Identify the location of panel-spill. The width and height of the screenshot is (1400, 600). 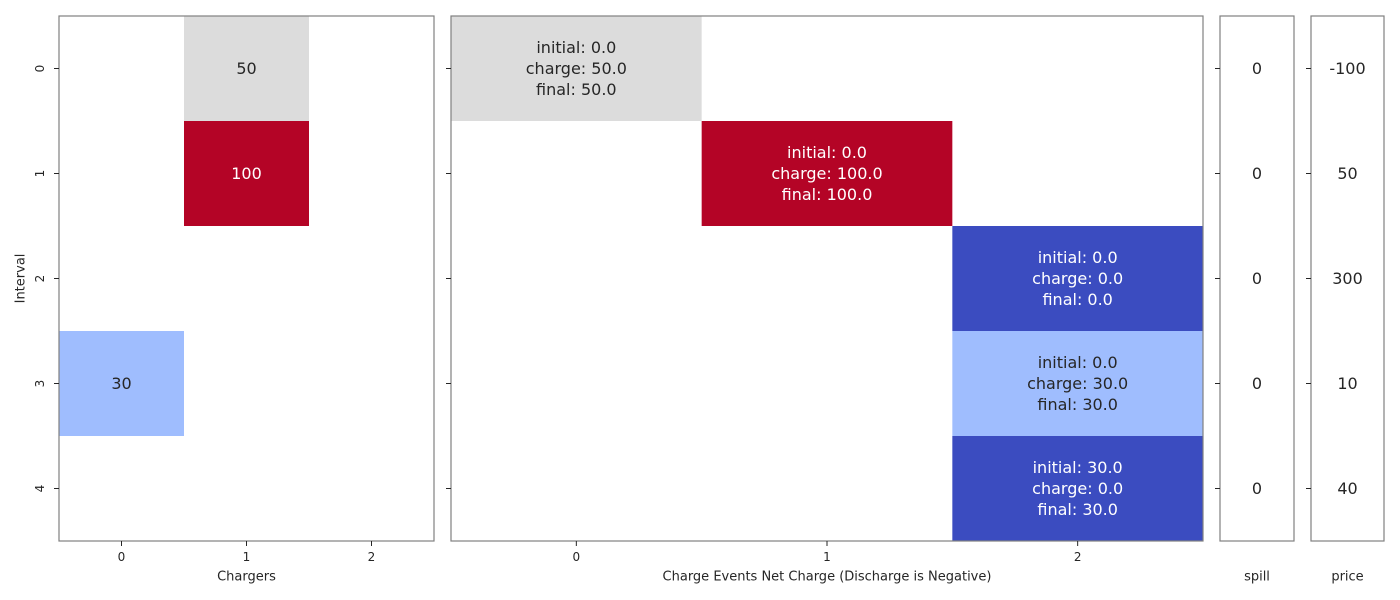
(1255, 278).